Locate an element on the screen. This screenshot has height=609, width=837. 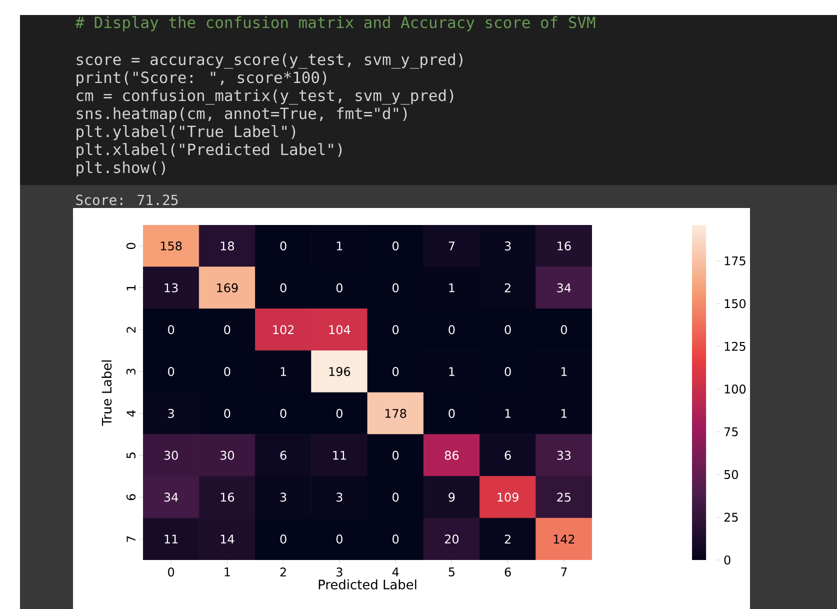
text: plt.xlabel("Predicted Label") is located at coordinates (209, 150).